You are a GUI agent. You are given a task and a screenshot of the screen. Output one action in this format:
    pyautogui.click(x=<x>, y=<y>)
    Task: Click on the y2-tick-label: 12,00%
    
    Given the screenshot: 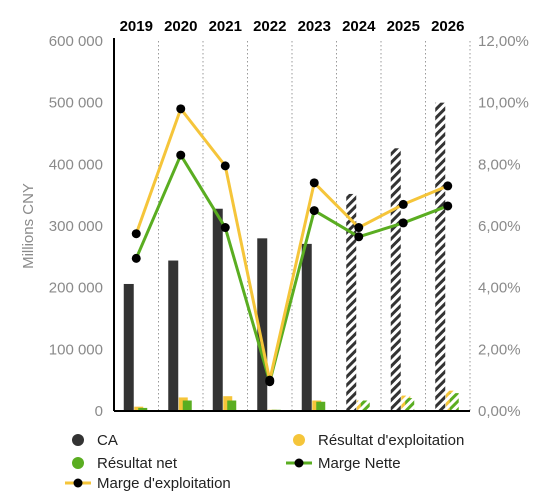 What is the action you would take?
    pyautogui.click(x=503, y=41)
    